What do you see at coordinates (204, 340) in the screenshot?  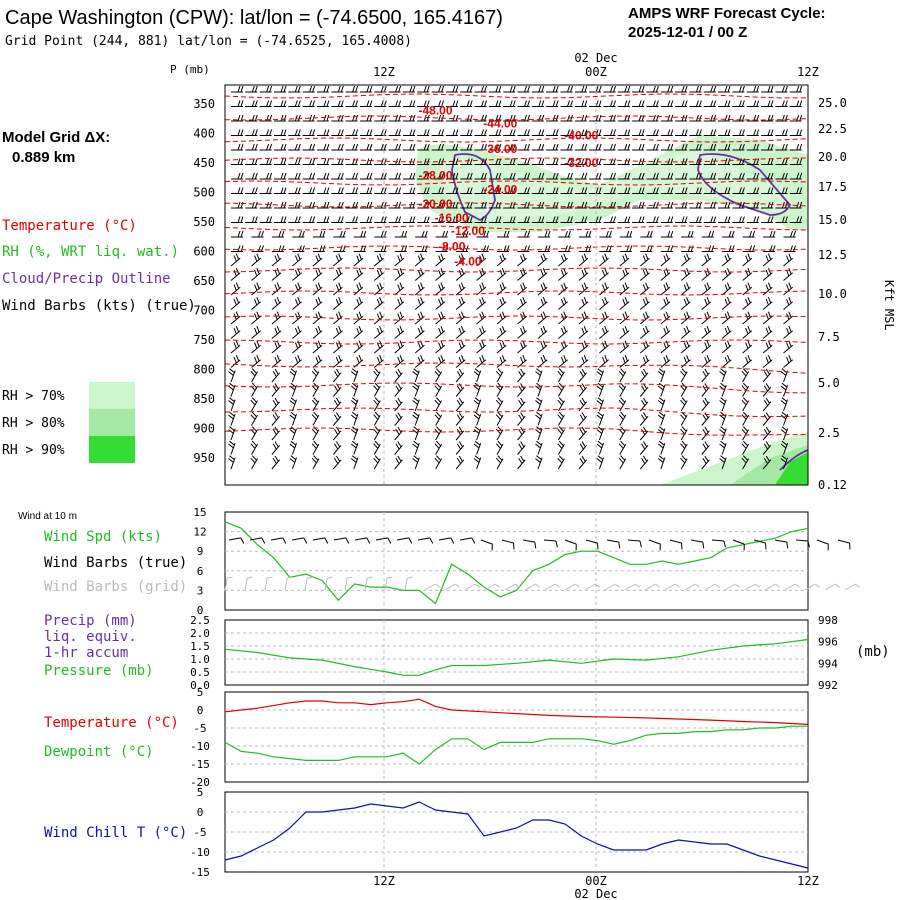 I see `pressure-tick-label: 750` at bounding box center [204, 340].